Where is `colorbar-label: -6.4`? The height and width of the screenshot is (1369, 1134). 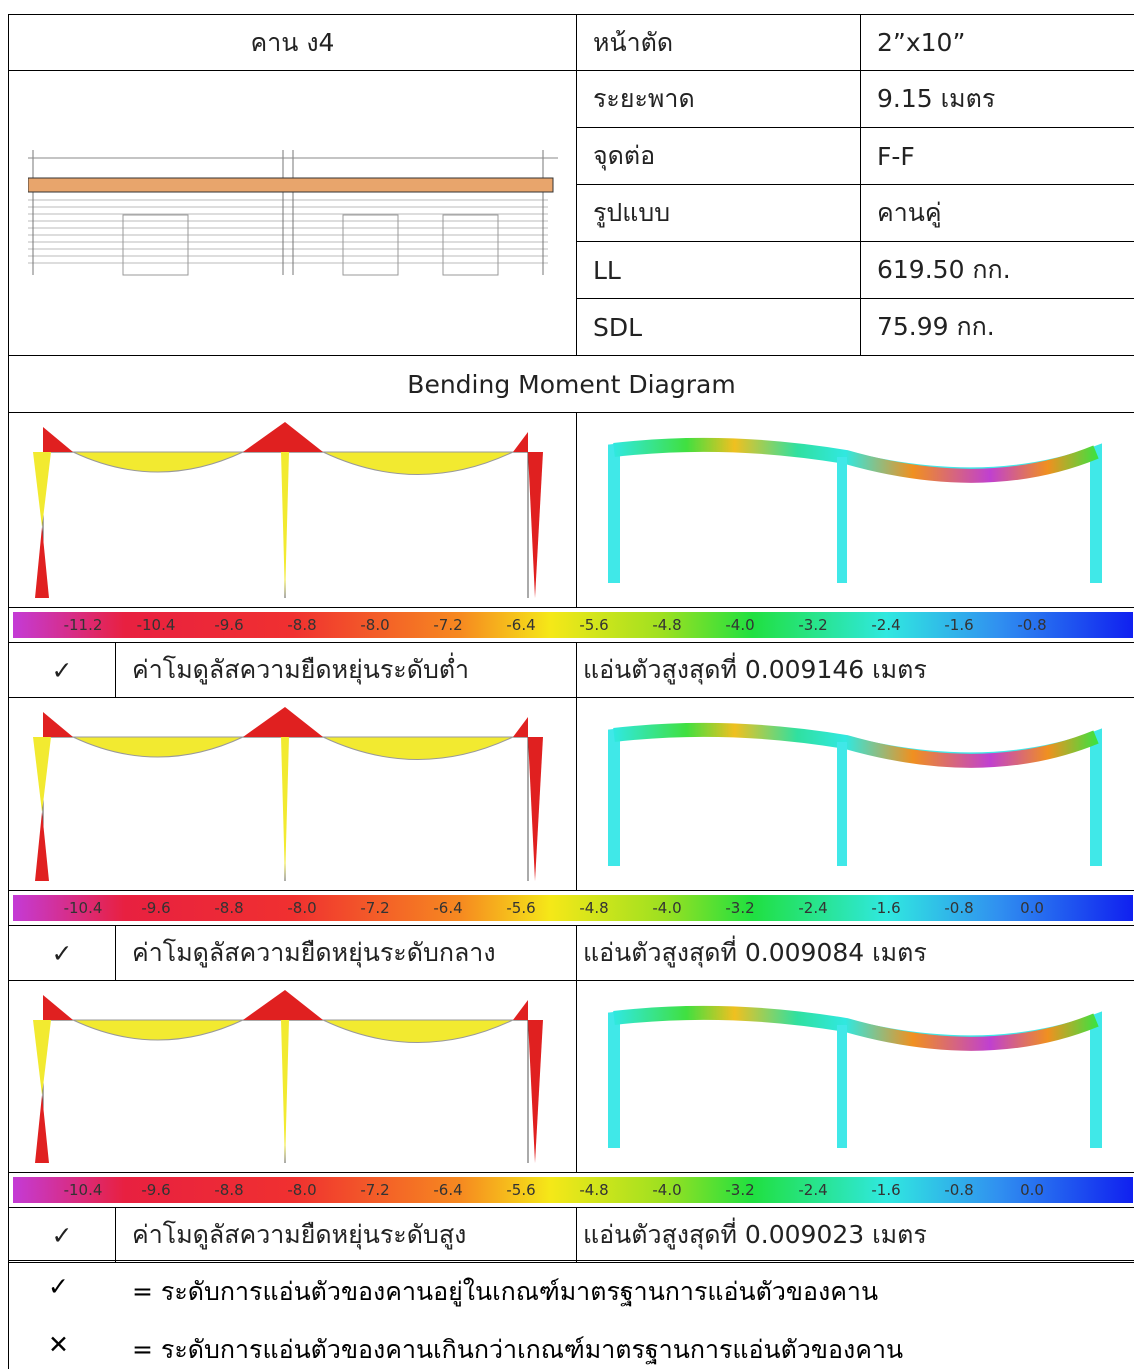
colorbar-label: -6.4 is located at coordinates (520, 626).